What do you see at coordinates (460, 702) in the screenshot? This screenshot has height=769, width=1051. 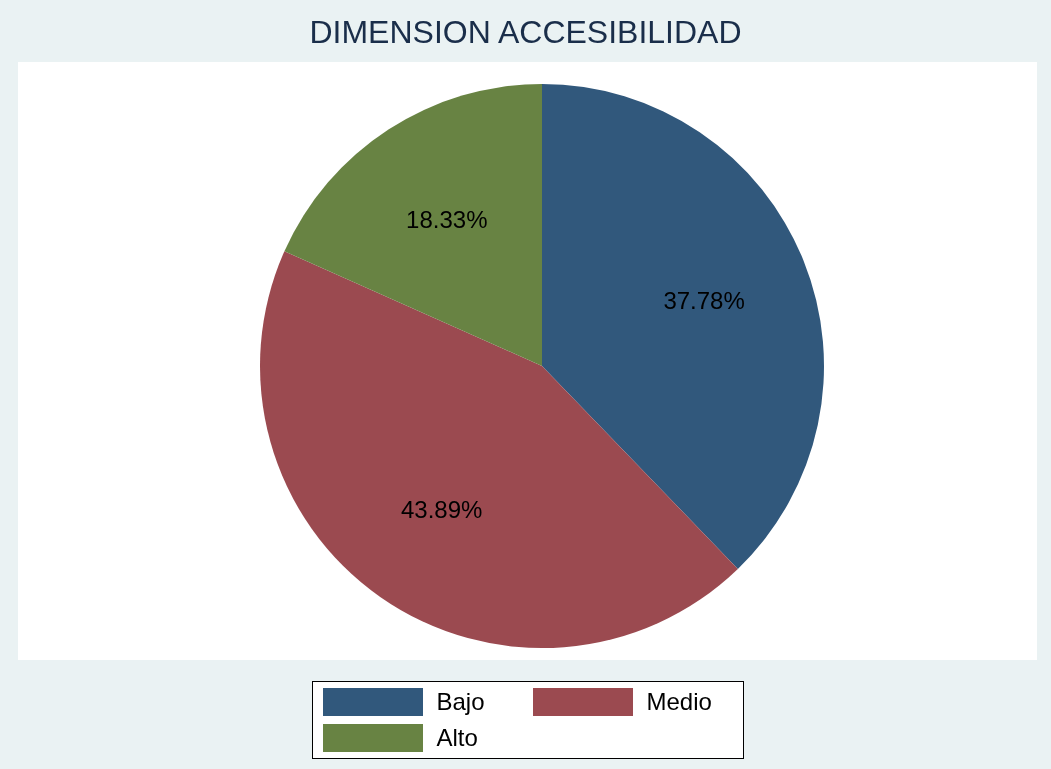 I see `legend-label: Bajo` at bounding box center [460, 702].